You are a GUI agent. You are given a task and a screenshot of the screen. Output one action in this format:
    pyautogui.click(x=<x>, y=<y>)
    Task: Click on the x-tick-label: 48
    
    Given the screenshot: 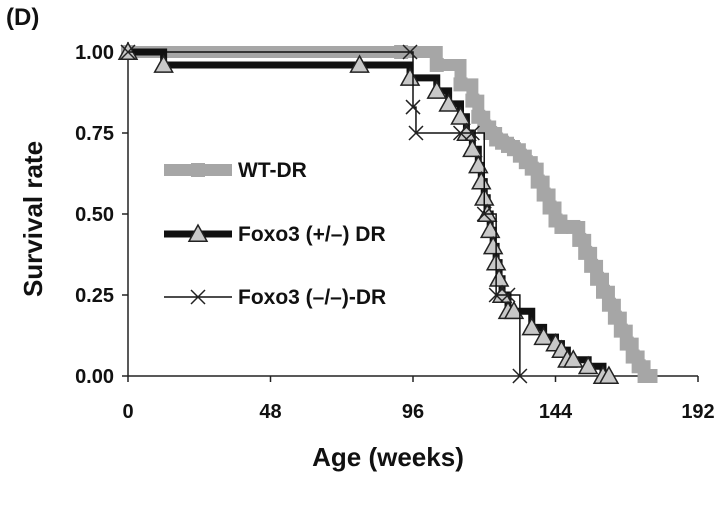 What is the action you would take?
    pyautogui.click(x=270, y=412)
    